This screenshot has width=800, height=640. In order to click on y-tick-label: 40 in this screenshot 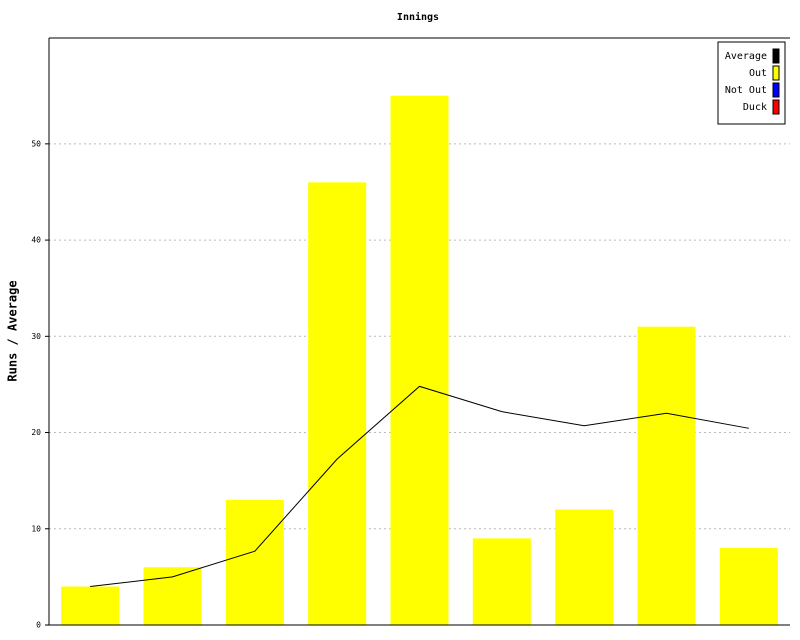, I will do `click(36, 240)`.